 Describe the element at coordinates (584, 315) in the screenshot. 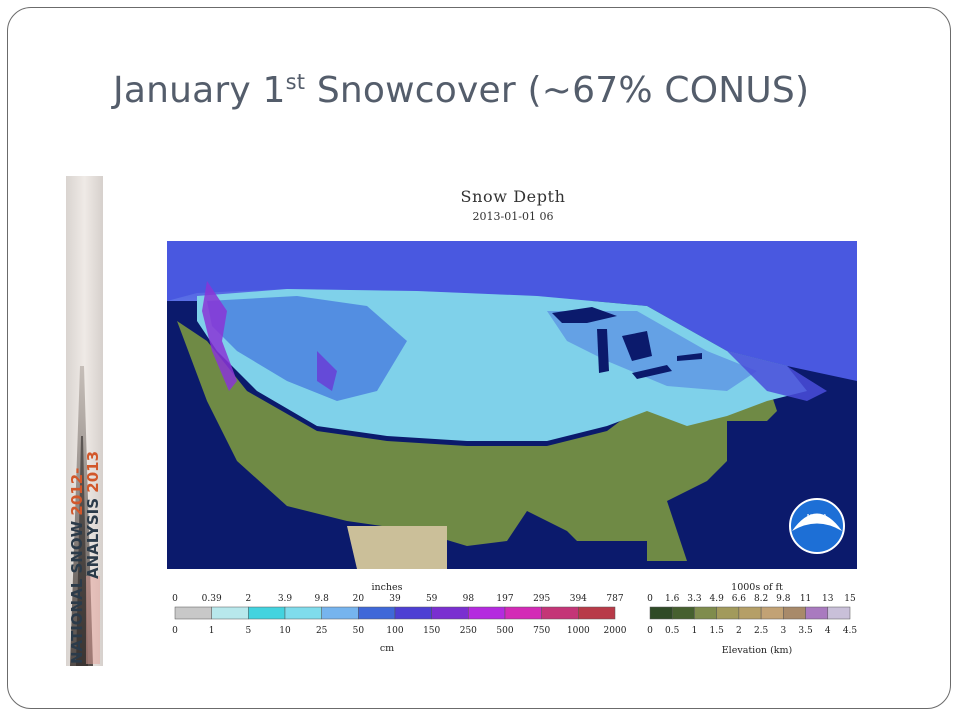

I see `lake-superior` at that location.